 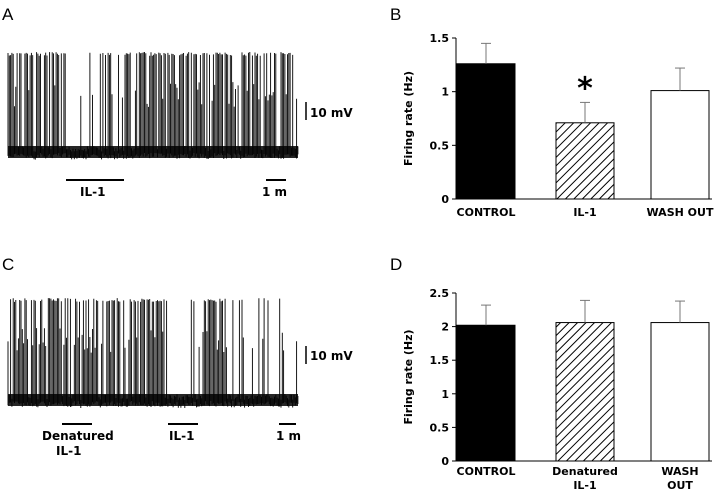 I want to click on time-scale-label-c: 1 m, so click(x=288, y=436).